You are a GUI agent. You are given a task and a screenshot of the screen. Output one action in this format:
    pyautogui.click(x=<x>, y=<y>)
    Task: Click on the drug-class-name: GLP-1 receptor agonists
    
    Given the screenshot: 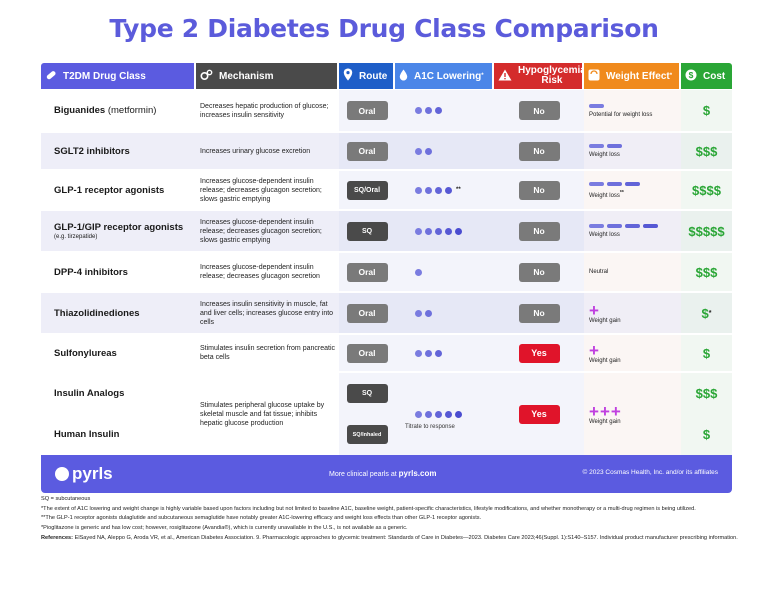 What is the action you would take?
    pyautogui.click(x=109, y=190)
    